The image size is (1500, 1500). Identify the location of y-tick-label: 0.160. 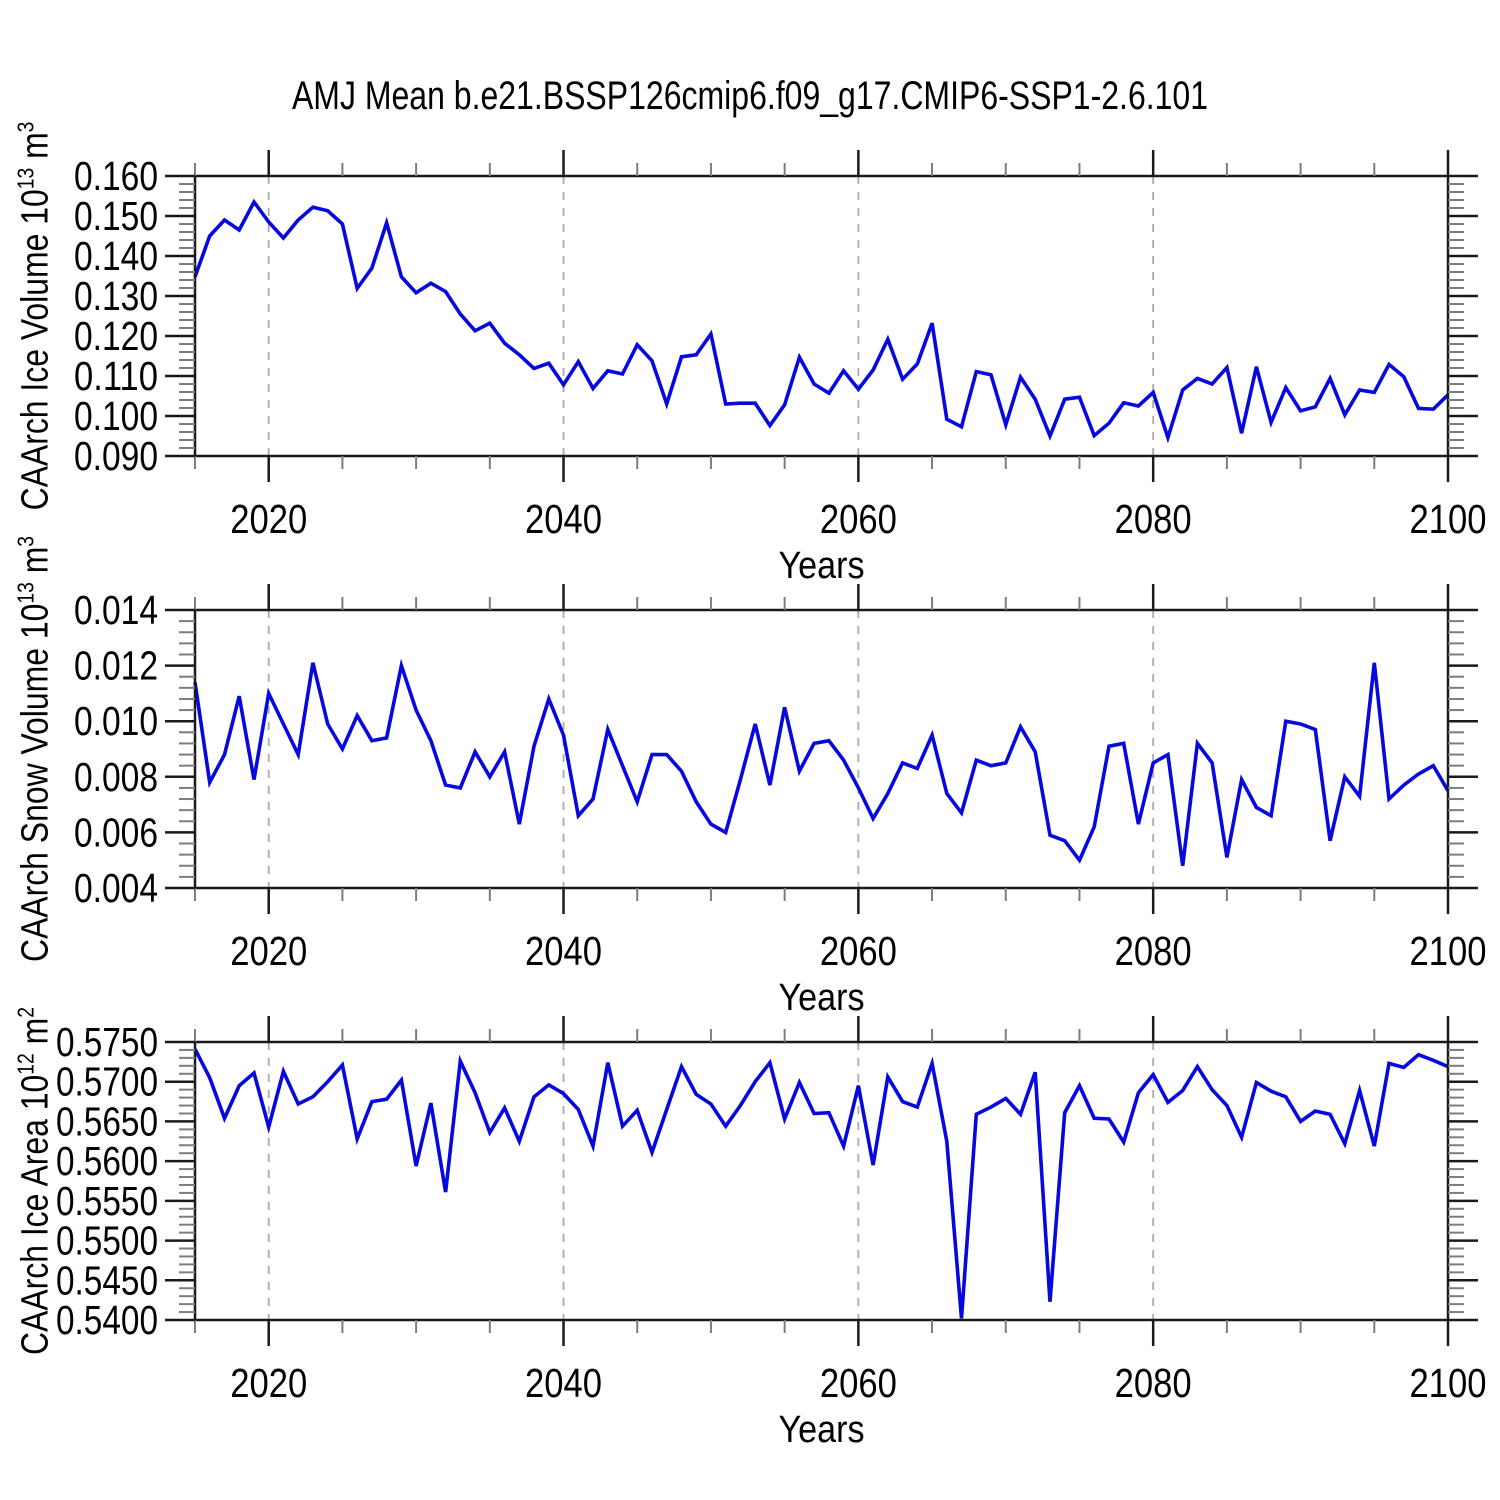
(116, 176).